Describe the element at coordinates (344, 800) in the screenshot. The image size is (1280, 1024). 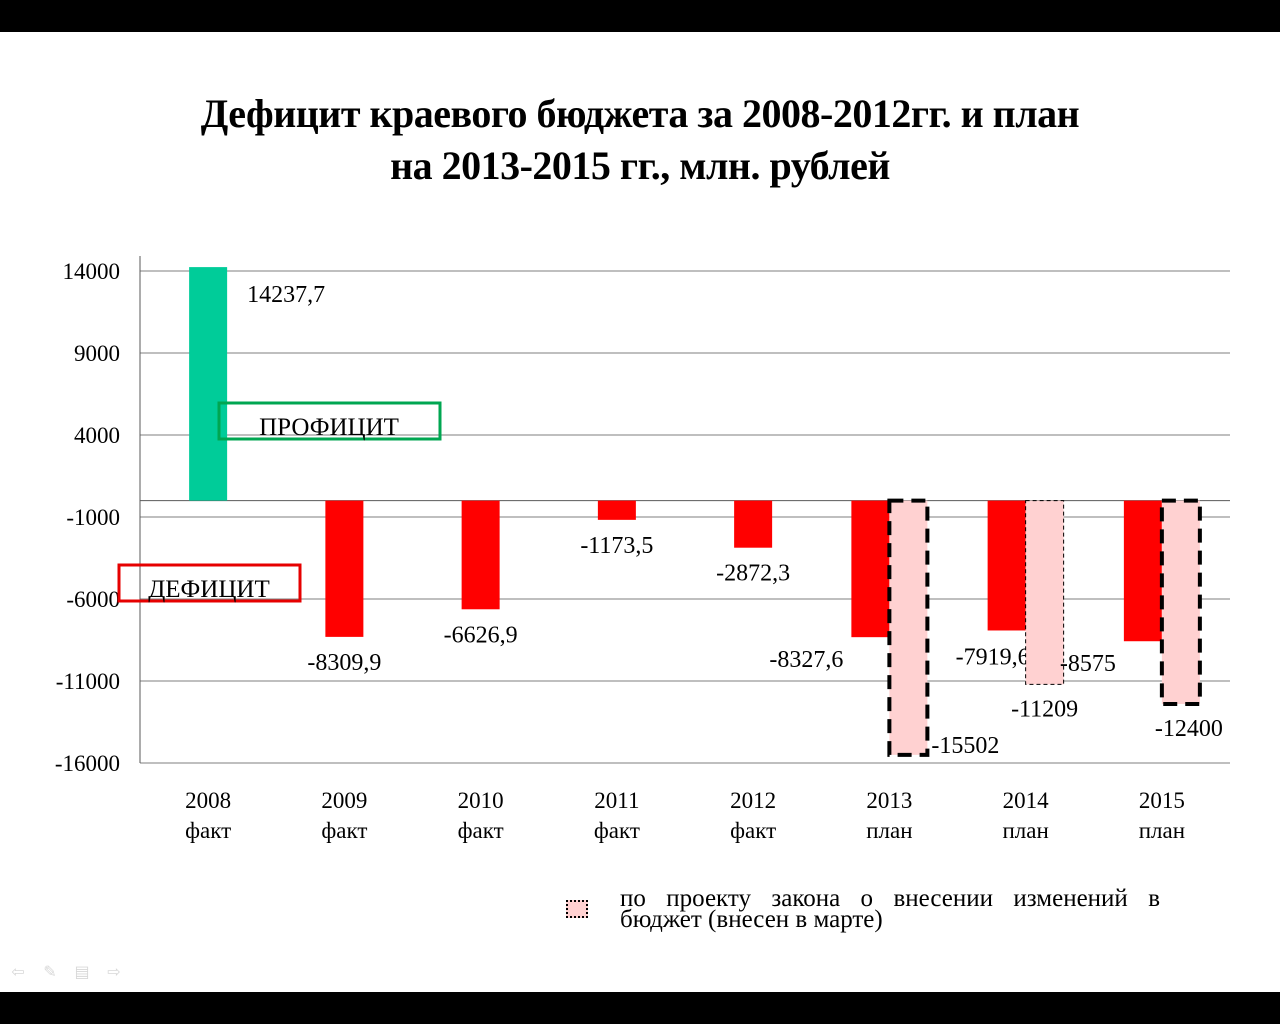
I see `x-tick-year-2009: 2009` at that location.